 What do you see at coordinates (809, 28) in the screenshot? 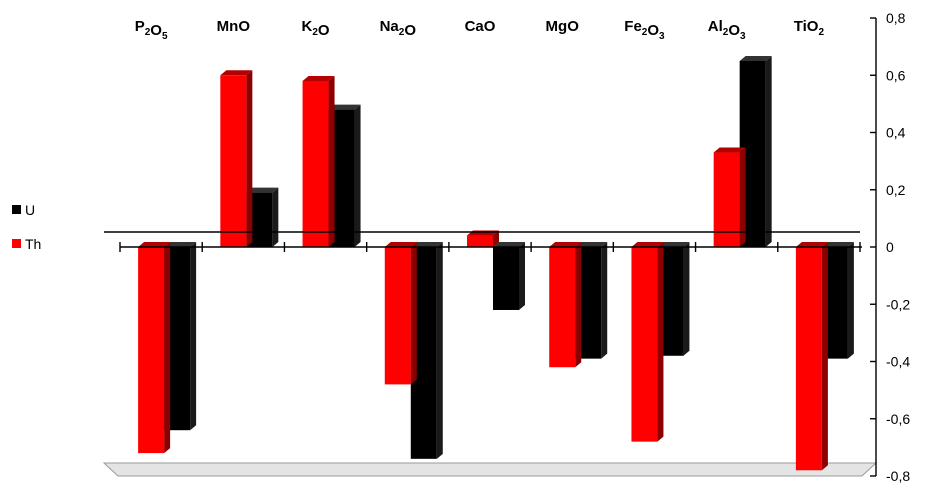
I see `category-label-tio2: TiO2` at bounding box center [809, 28].